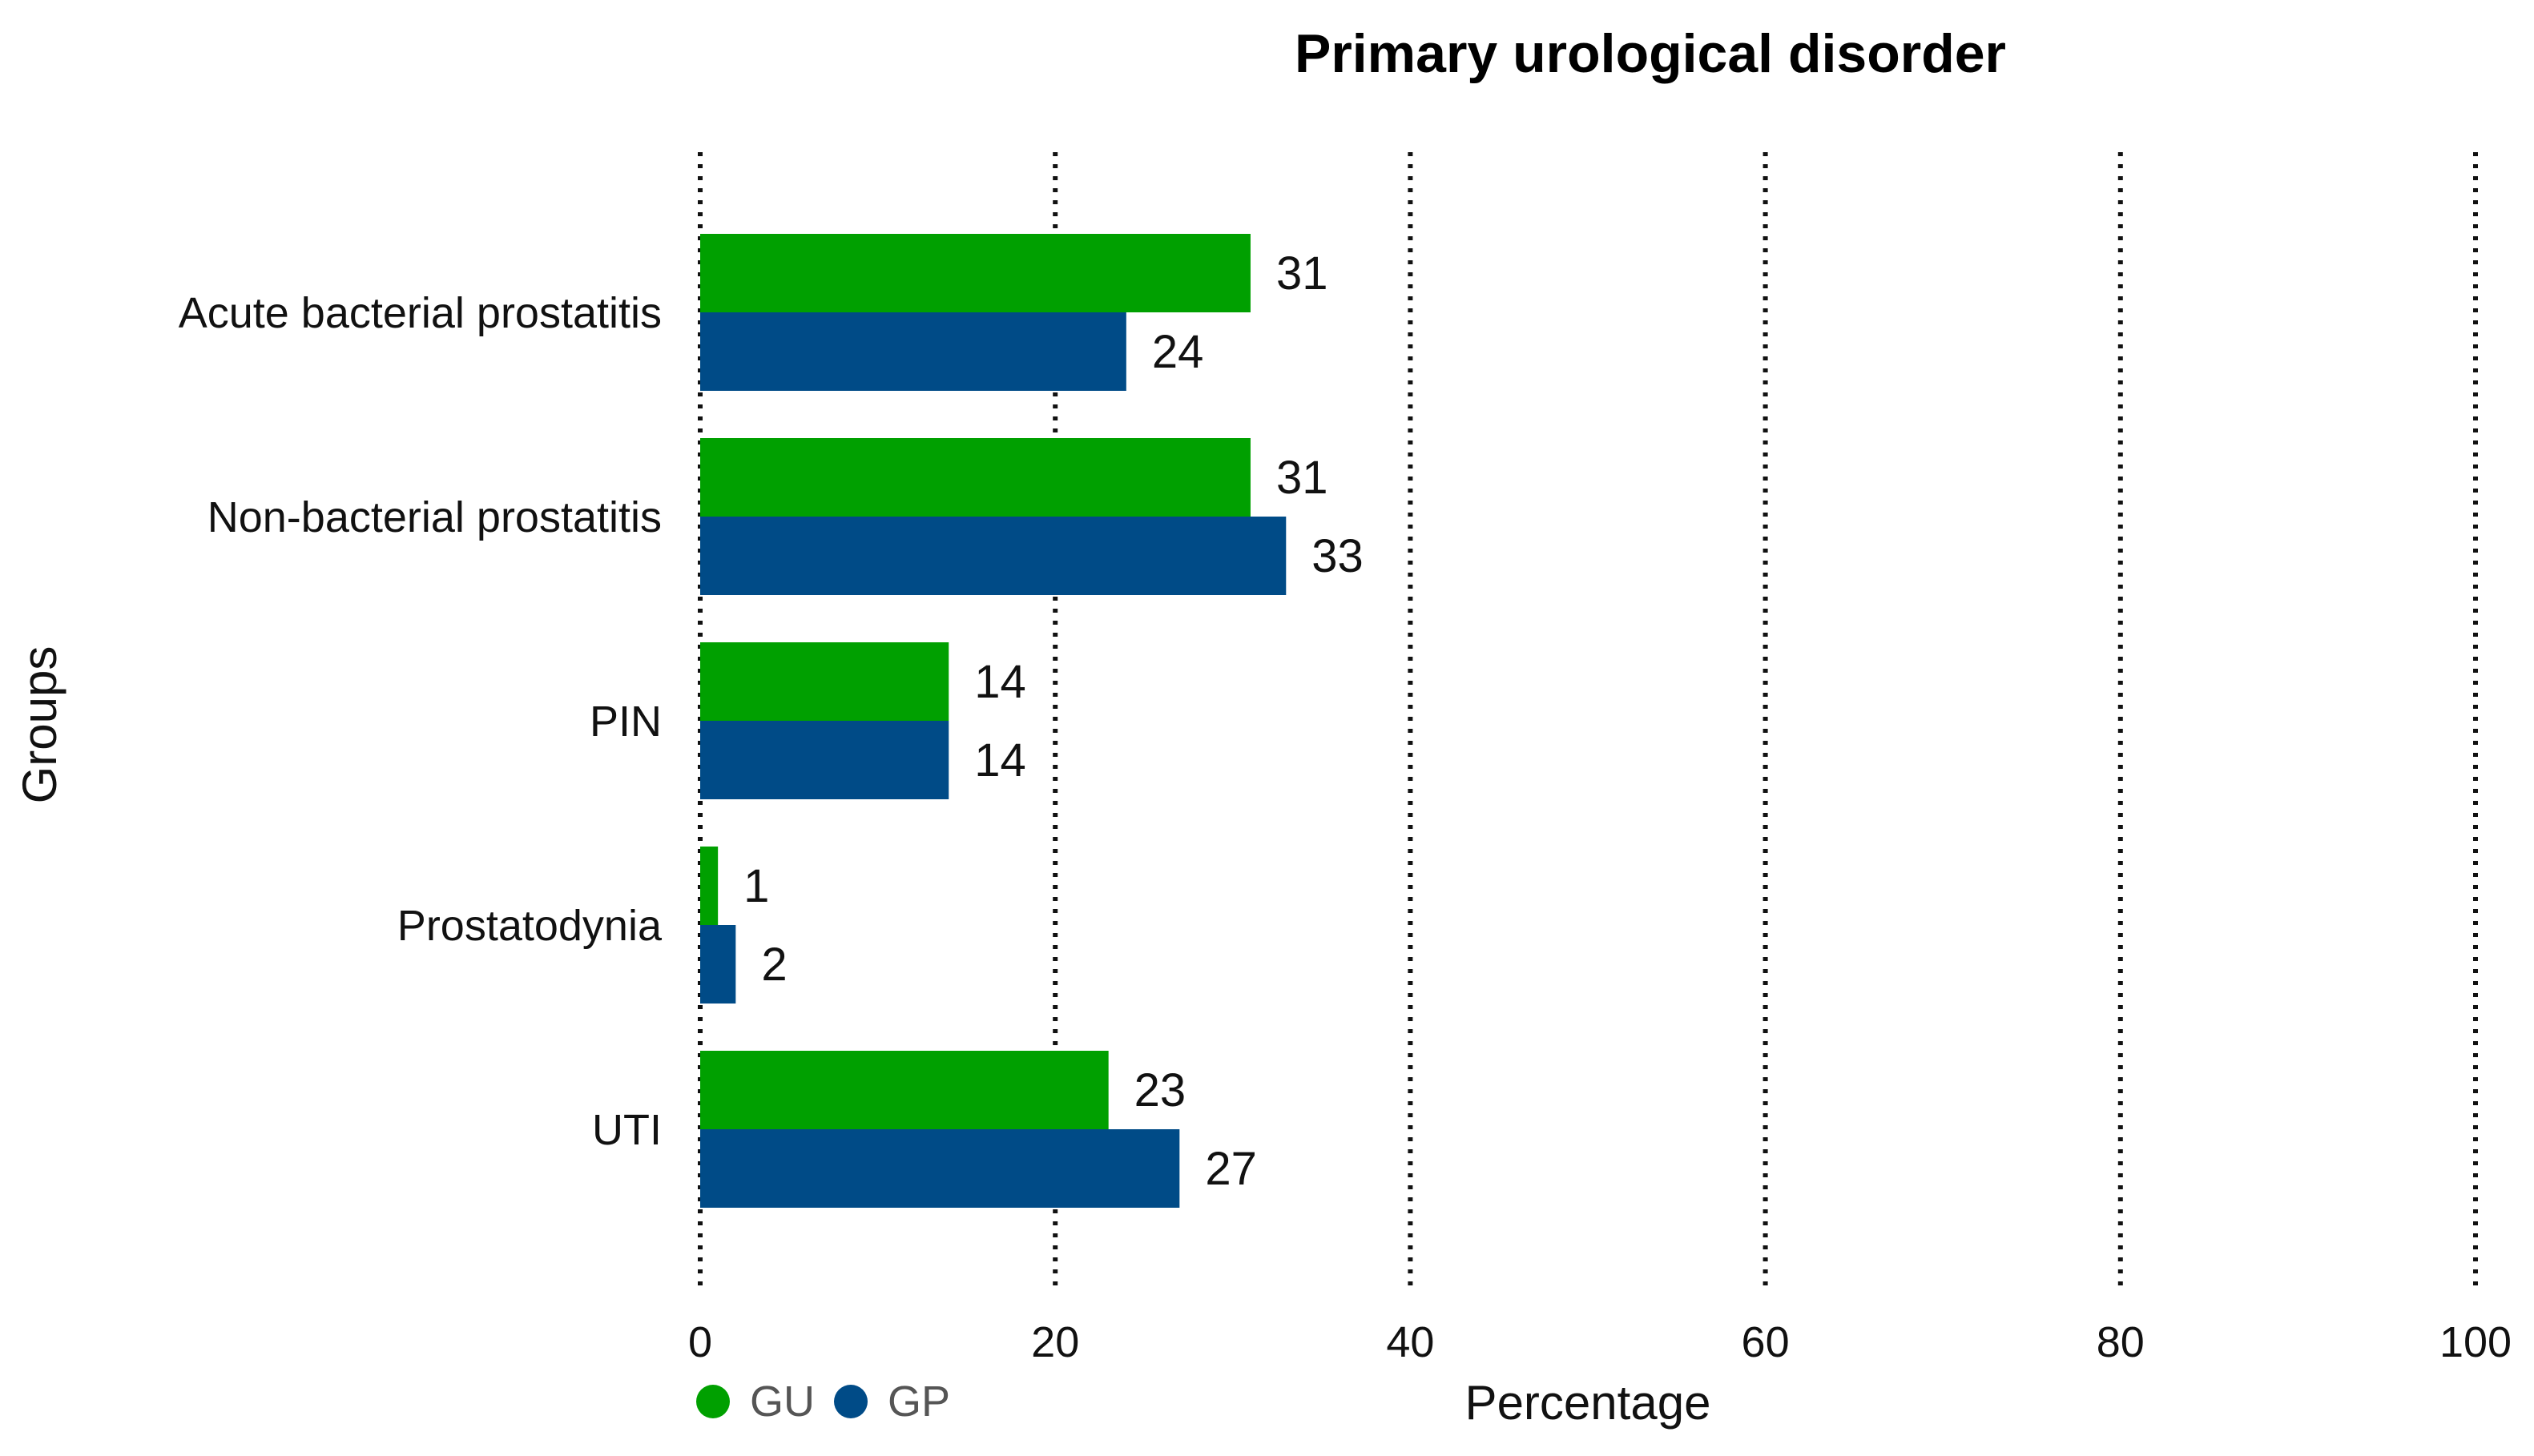 This screenshot has width=2534, height=1456. Describe the element at coordinates (435, 517) in the screenshot. I see `category-label-1: Non-bacterial prostatitis` at that location.